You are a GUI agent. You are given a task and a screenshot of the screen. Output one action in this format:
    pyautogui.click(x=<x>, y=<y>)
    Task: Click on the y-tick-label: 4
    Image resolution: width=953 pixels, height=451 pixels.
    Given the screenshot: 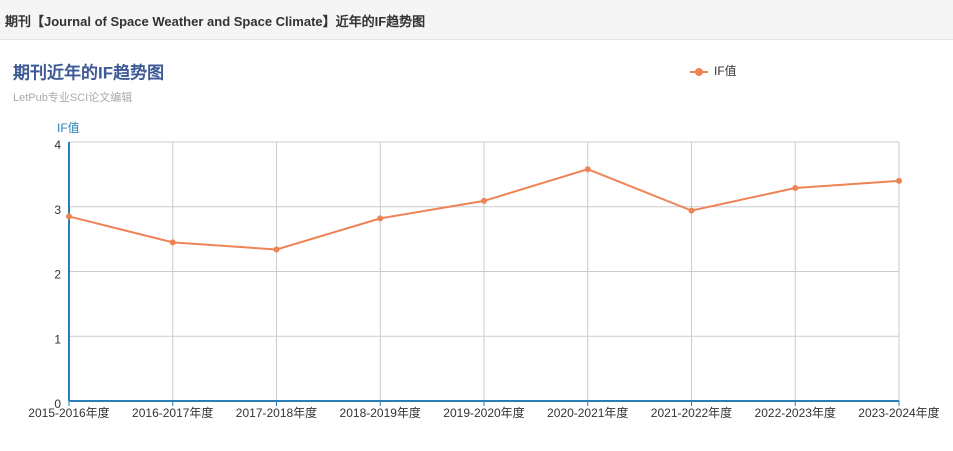 What is the action you would take?
    pyautogui.click(x=57, y=145)
    